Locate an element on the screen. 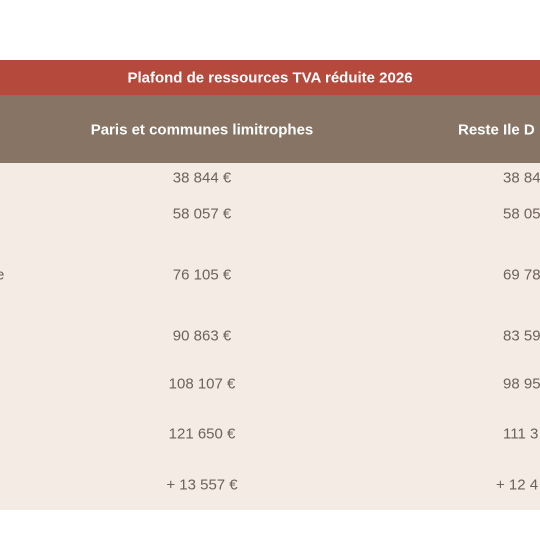  column-header: Reste Ile D is located at coordinates (496, 130).